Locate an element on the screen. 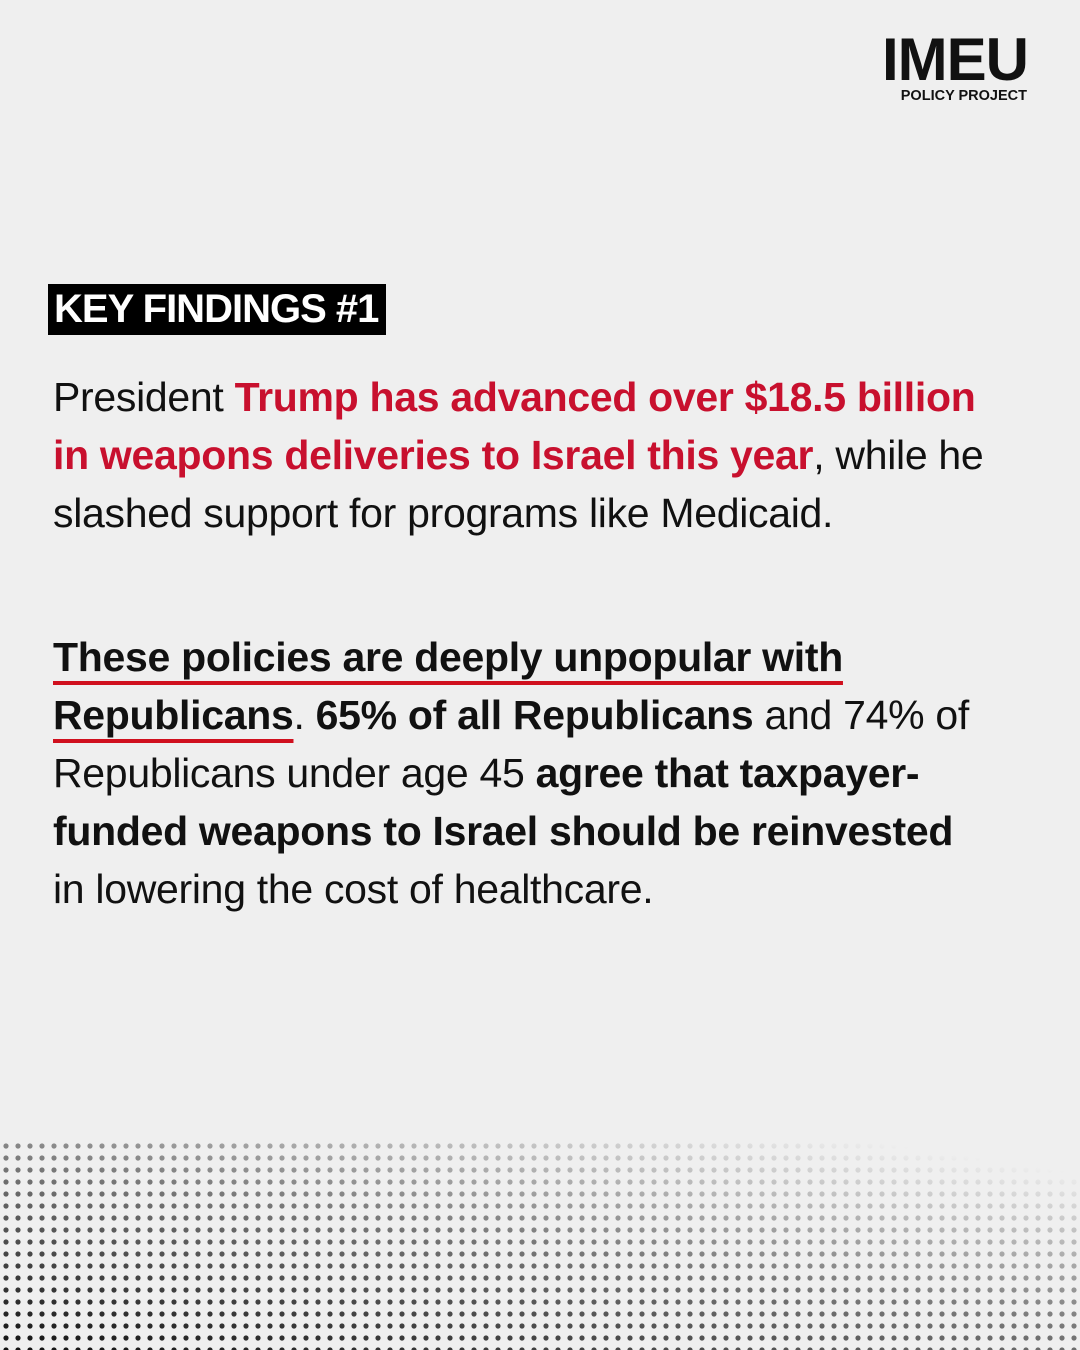  text-run: . is located at coordinates (304, 715).